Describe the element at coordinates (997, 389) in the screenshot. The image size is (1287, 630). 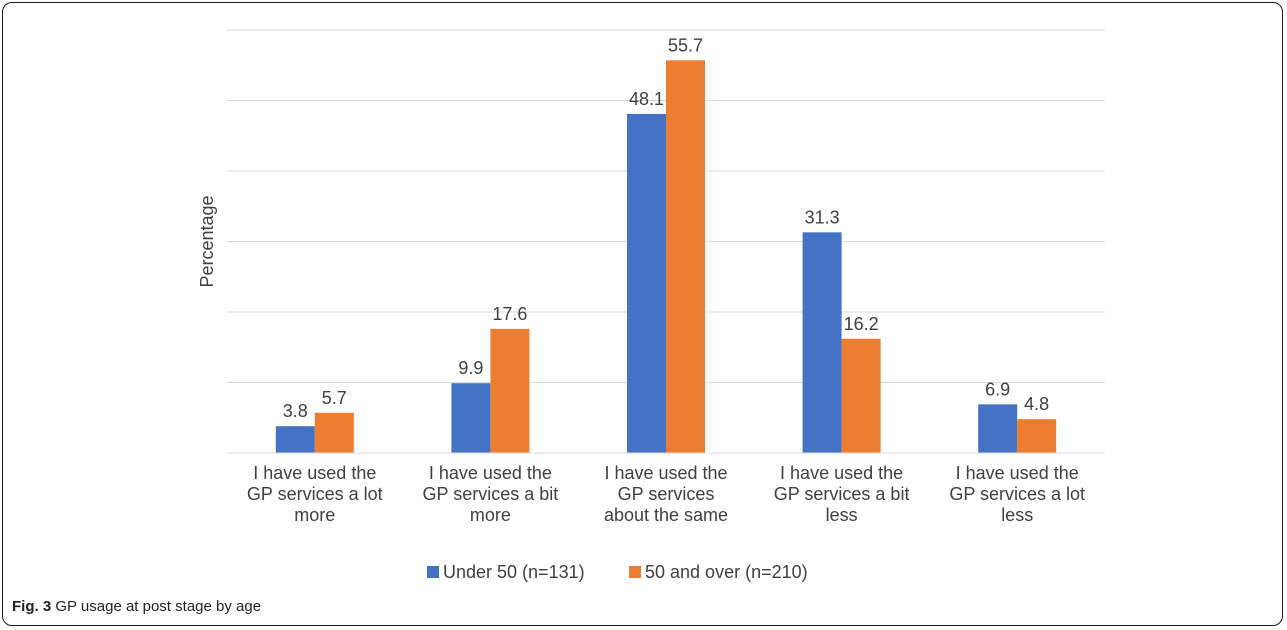
I see `data-label: 6.9` at that location.